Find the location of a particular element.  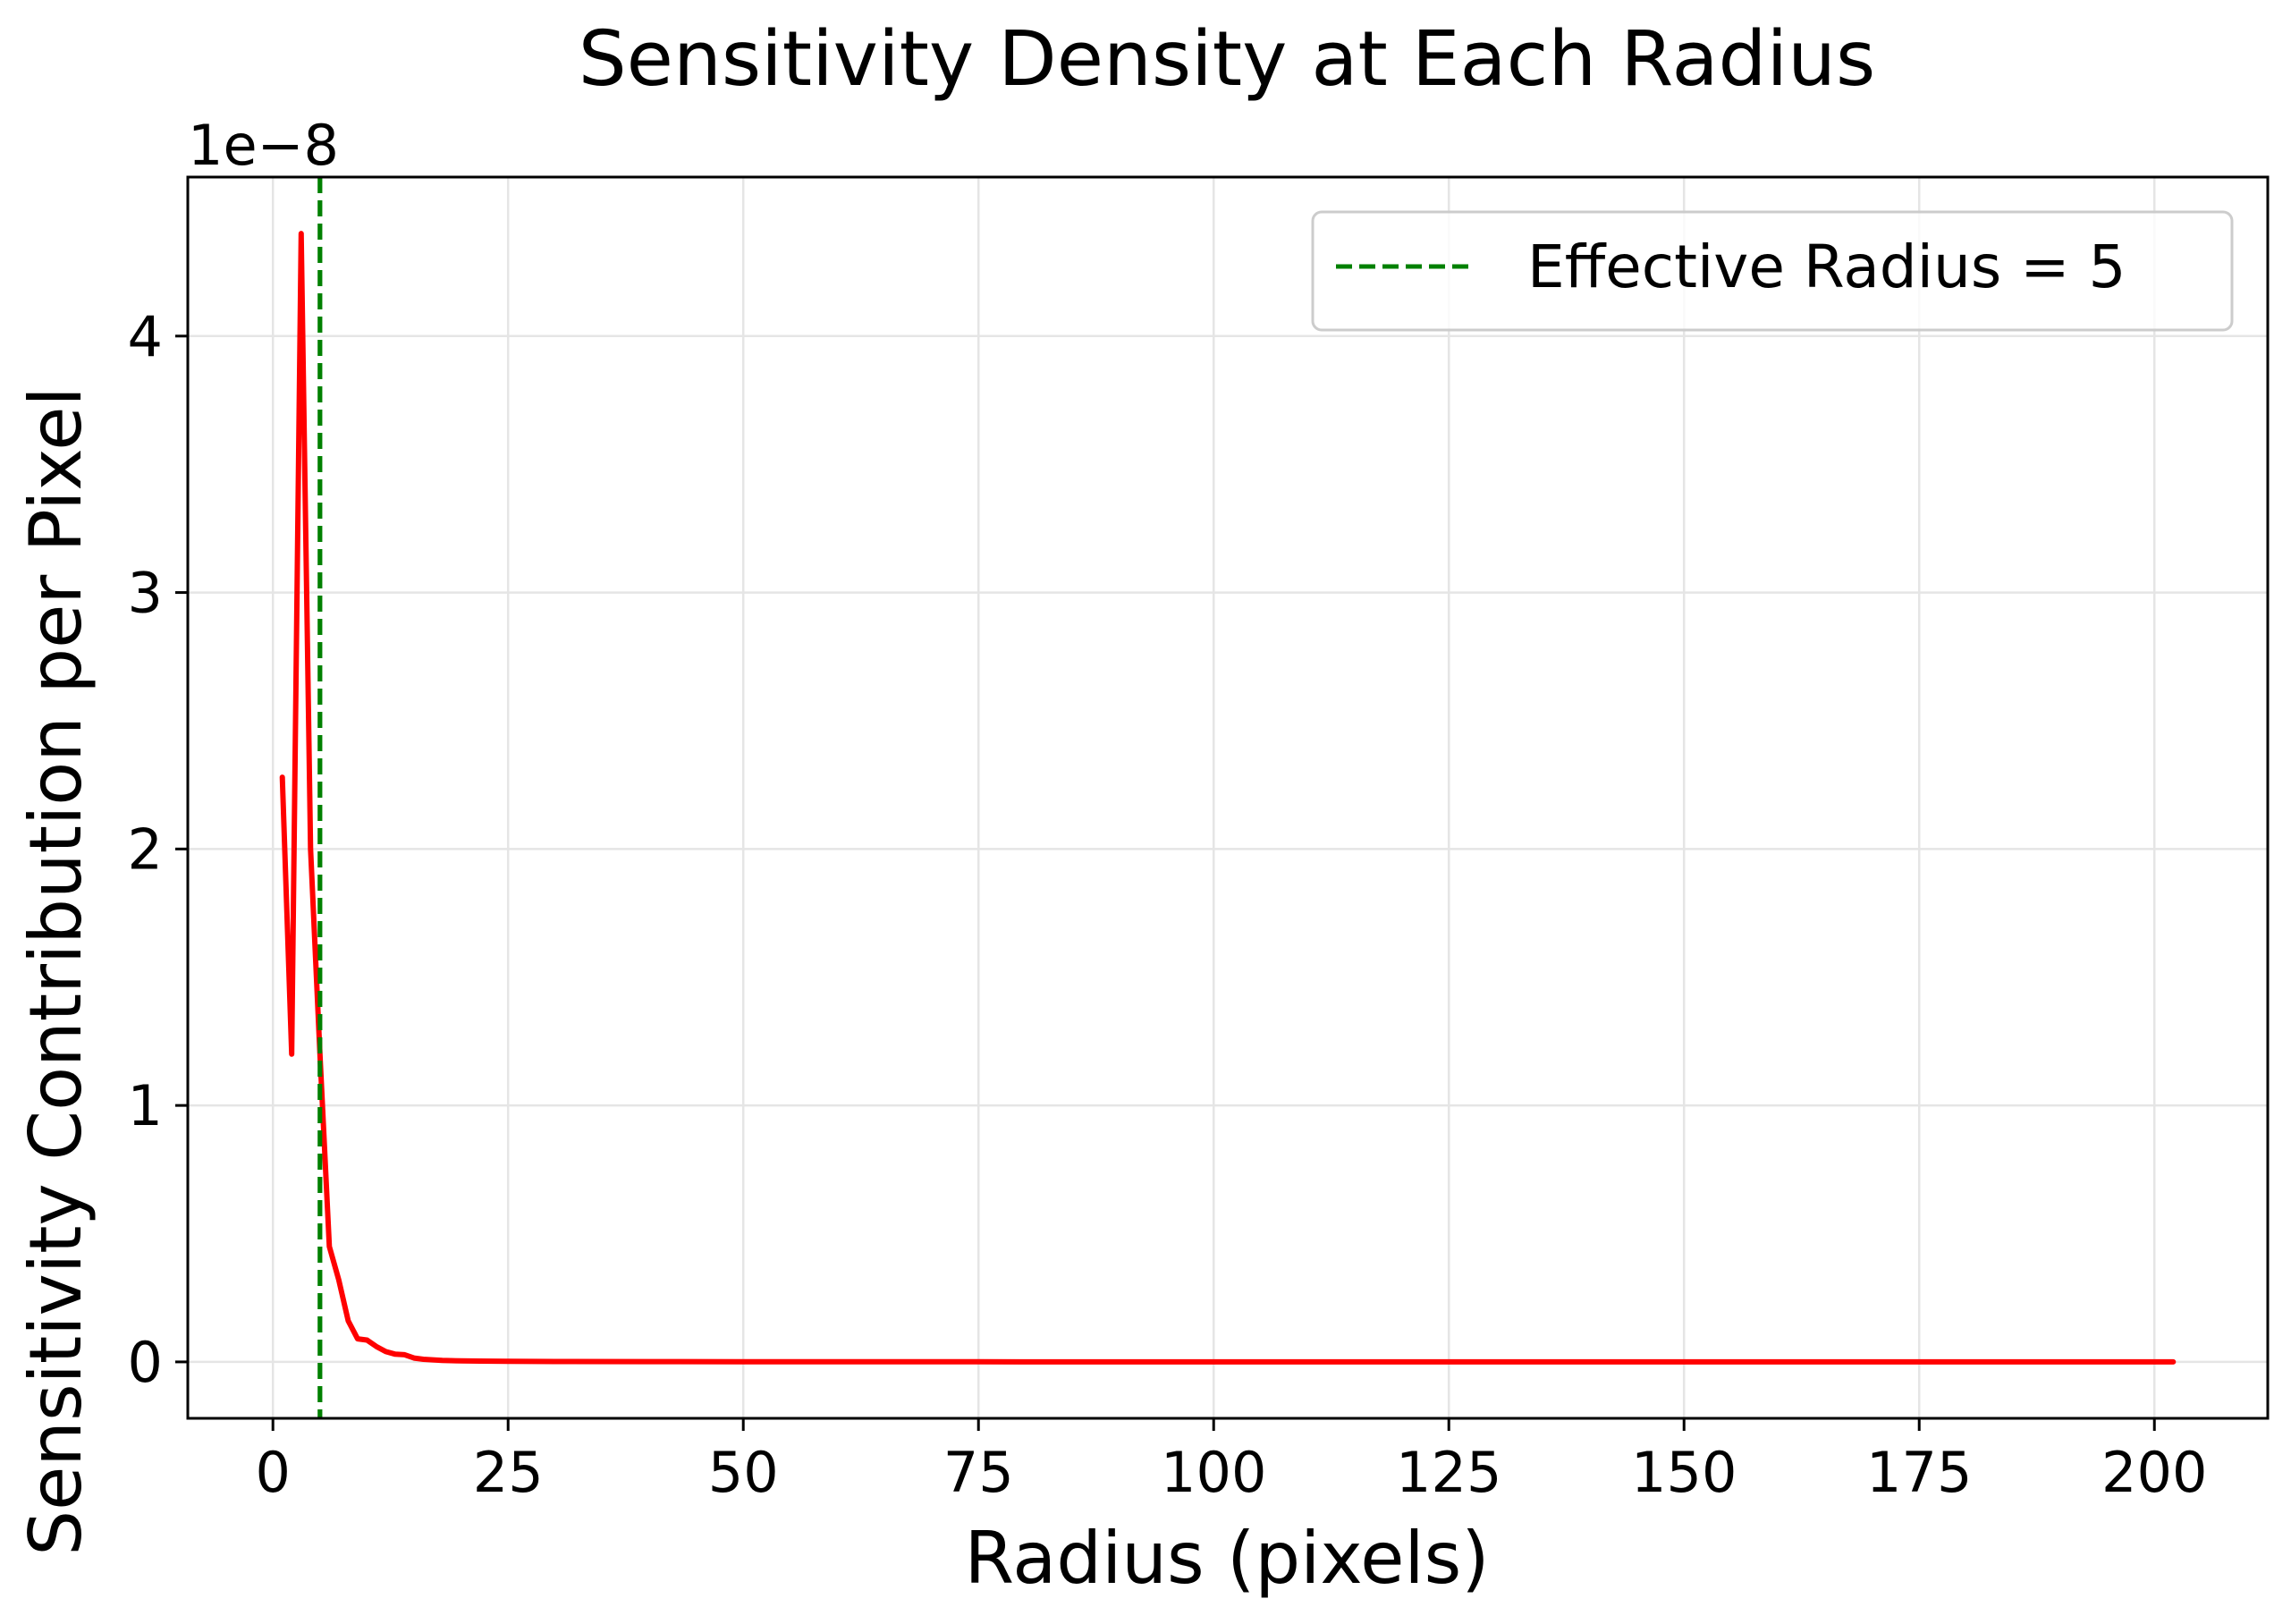

y-tick-label: 2 is located at coordinates (145, 849).